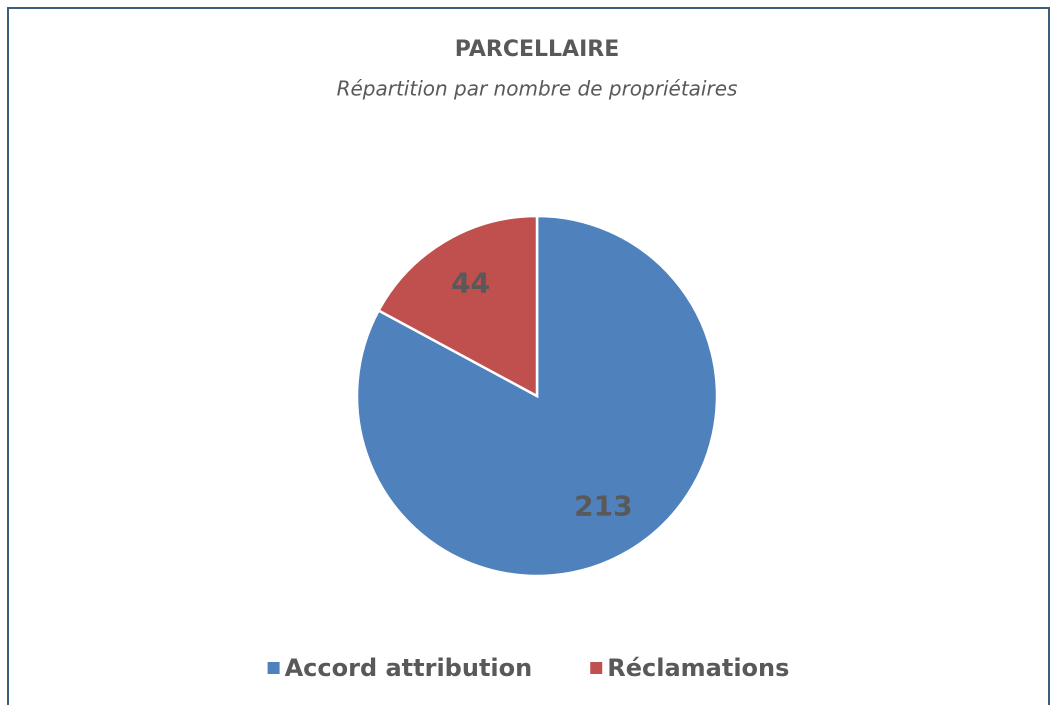 This screenshot has height=705, width=1057. Describe the element at coordinates (470, 283) in the screenshot. I see `data-label: 44` at that location.